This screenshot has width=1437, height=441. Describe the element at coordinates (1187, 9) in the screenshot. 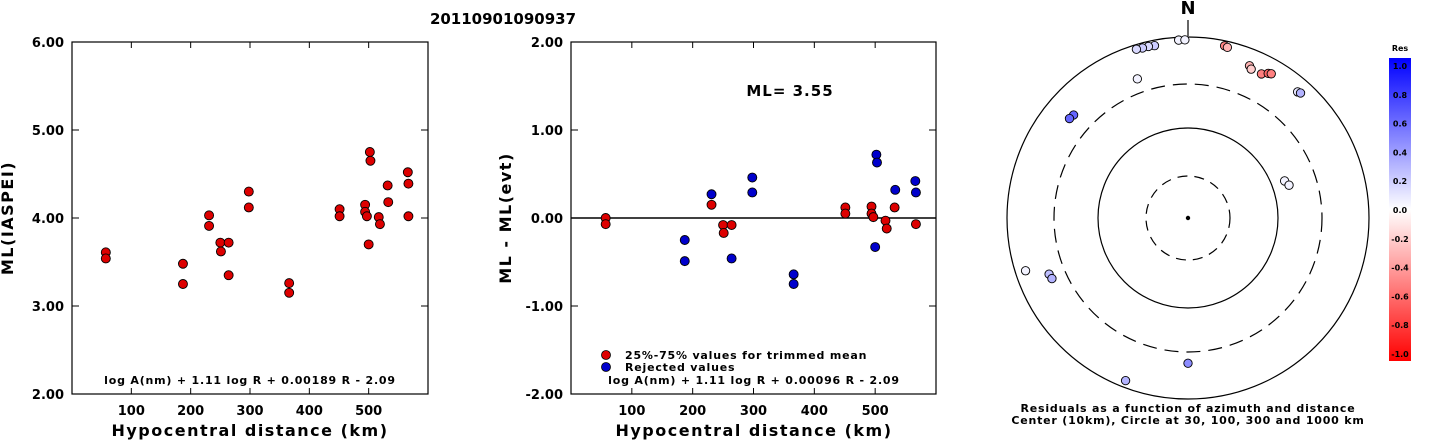

I see `north-label: N` at that location.